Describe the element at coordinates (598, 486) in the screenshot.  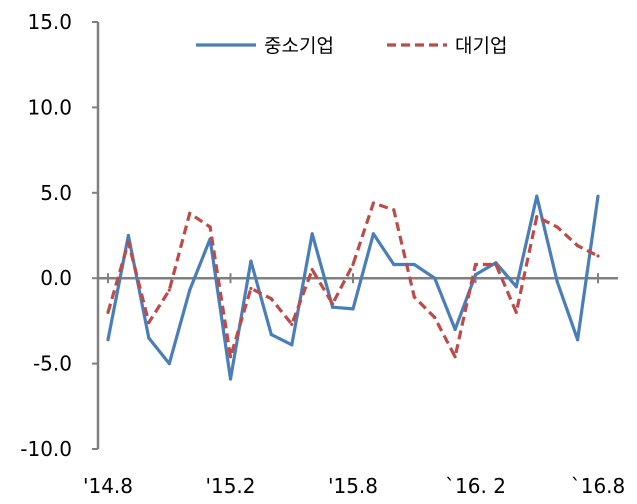
I see `x-tick-label: `16.8` at that location.